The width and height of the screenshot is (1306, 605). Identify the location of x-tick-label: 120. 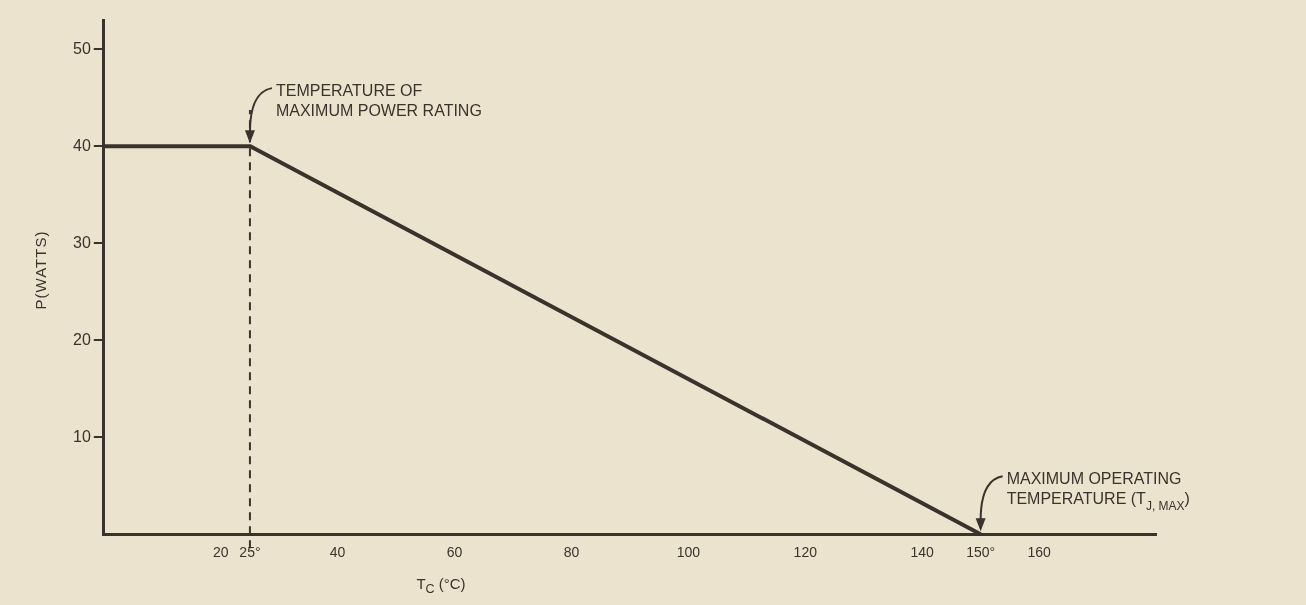
(805, 552).